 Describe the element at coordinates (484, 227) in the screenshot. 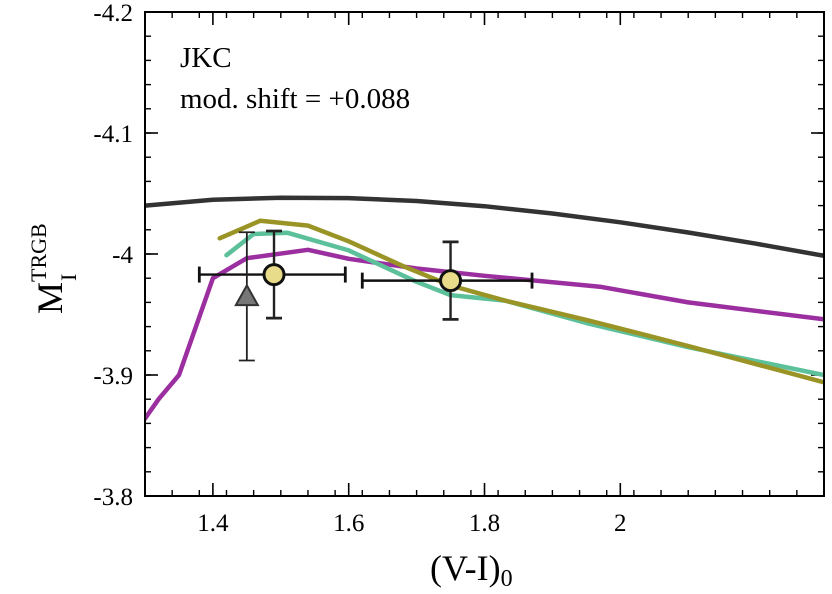

I see `black-model-line` at that location.